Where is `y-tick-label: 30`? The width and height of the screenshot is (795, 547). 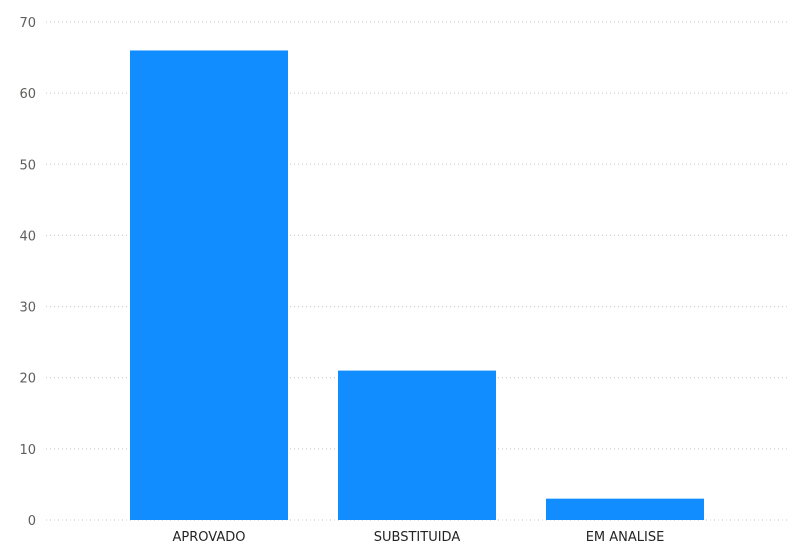 y-tick-label: 30 is located at coordinates (27, 308).